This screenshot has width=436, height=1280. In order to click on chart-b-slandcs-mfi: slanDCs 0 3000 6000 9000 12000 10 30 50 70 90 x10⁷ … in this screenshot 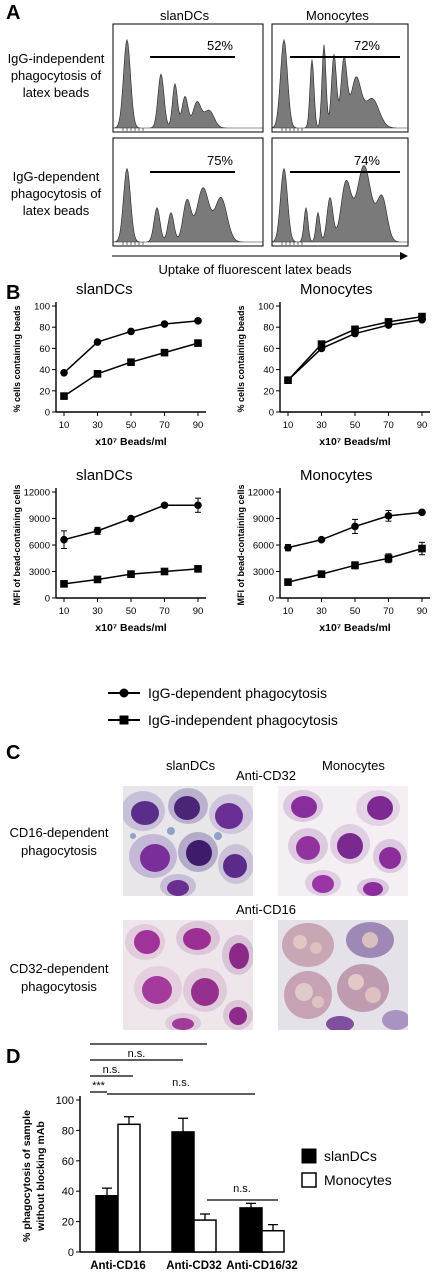, I will do `click(109, 550)`.